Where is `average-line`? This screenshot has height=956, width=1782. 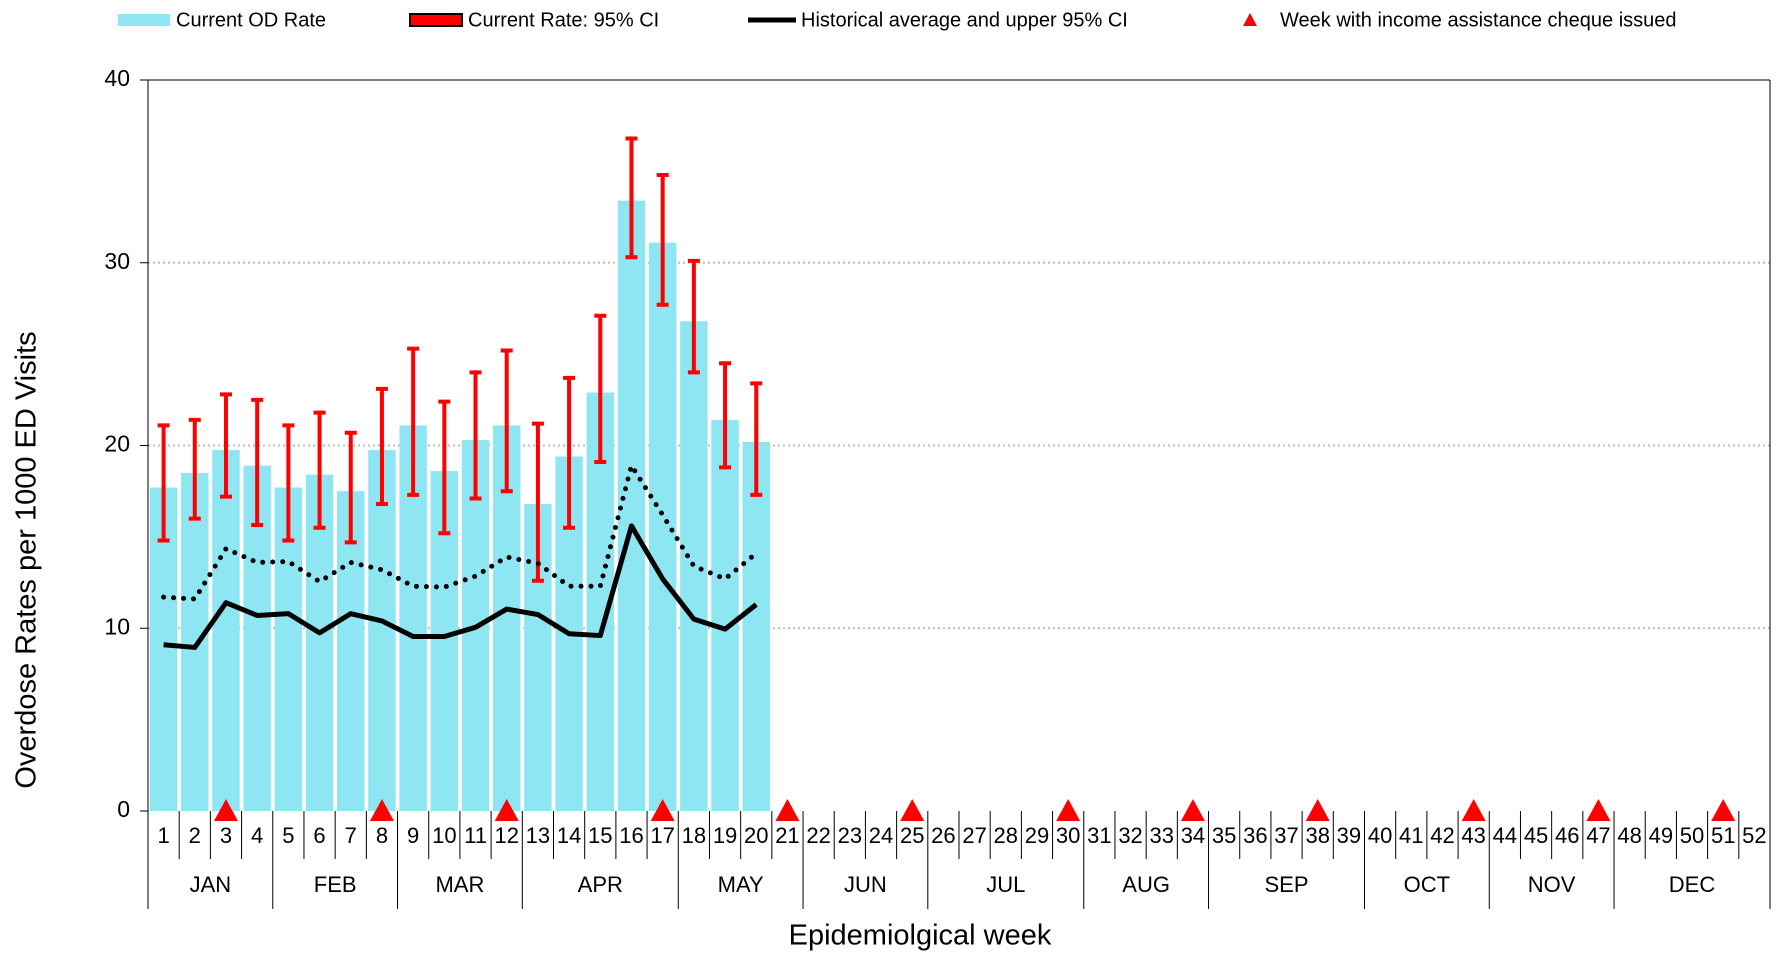
average-line is located at coordinates (460, 586).